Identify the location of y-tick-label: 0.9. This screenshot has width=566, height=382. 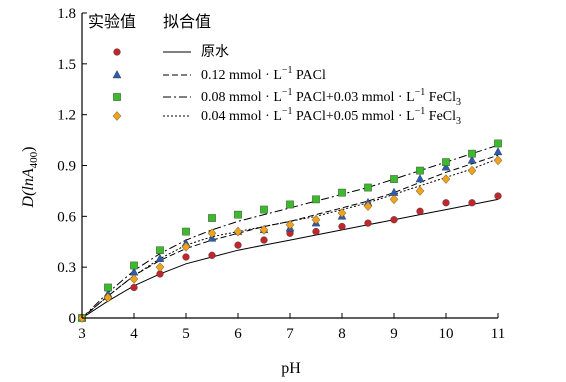
(66, 167).